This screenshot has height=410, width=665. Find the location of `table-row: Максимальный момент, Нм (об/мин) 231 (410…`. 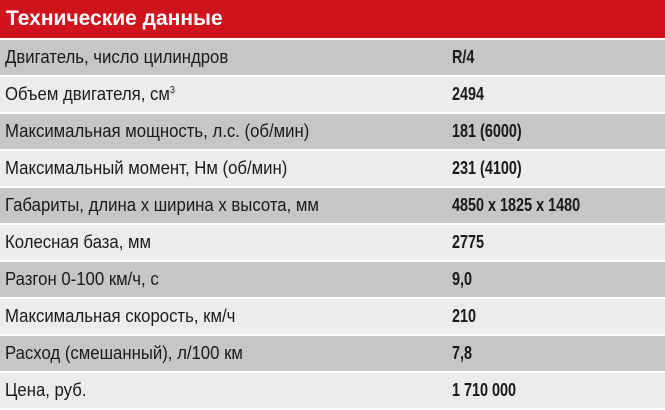

table-row: Максимальный момент, Нм (об/мин) 231 (410… is located at coordinates (332, 168).